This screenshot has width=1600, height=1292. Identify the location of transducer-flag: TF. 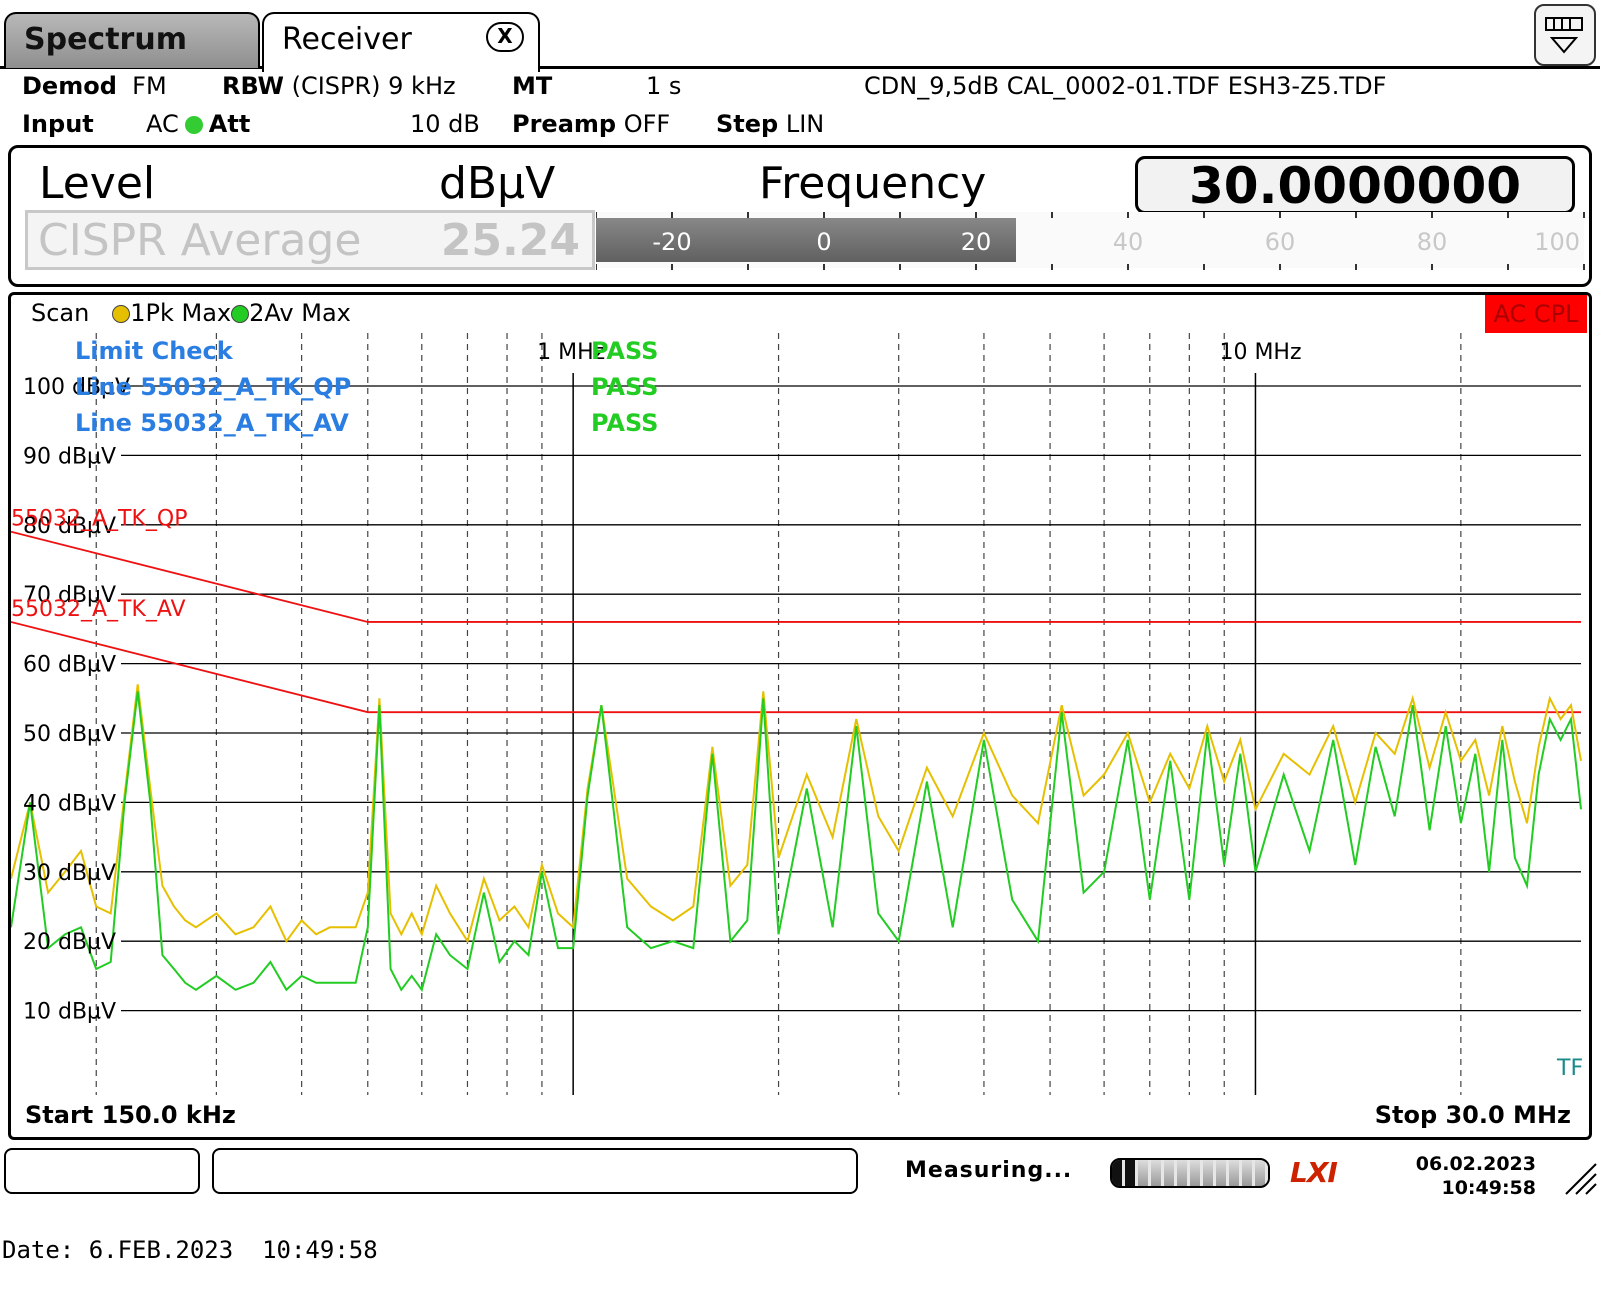
(1569, 1068).